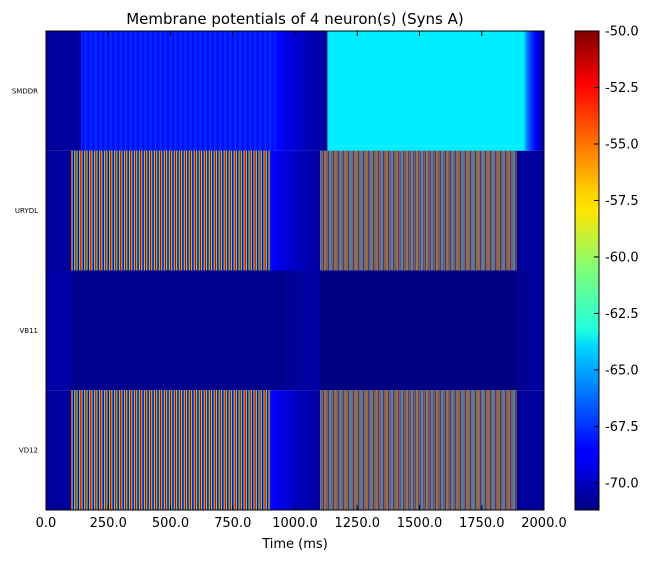 The width and height of the screenshot is (655, 565). I want to click on x-tick-label: 1000.0, so click(295, 523).